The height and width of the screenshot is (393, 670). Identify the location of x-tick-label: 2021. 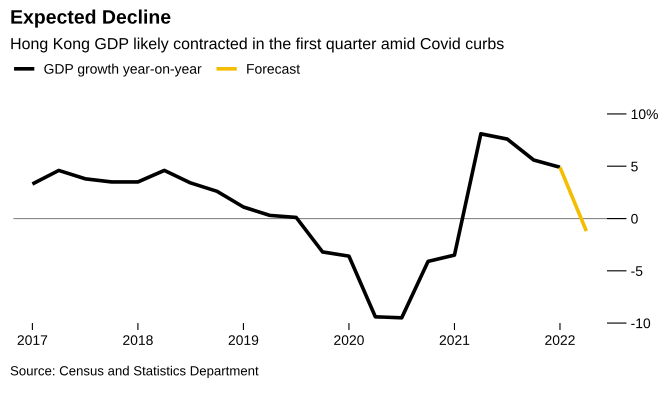
(455, 340).